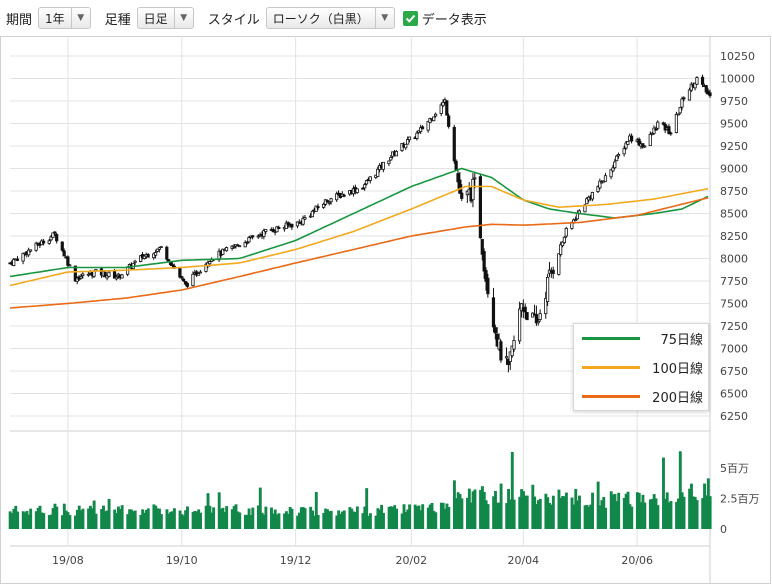  Describe the element at coordinates (734, 371) in the screenshot. I see `price-tick-label: 6750` at that location.